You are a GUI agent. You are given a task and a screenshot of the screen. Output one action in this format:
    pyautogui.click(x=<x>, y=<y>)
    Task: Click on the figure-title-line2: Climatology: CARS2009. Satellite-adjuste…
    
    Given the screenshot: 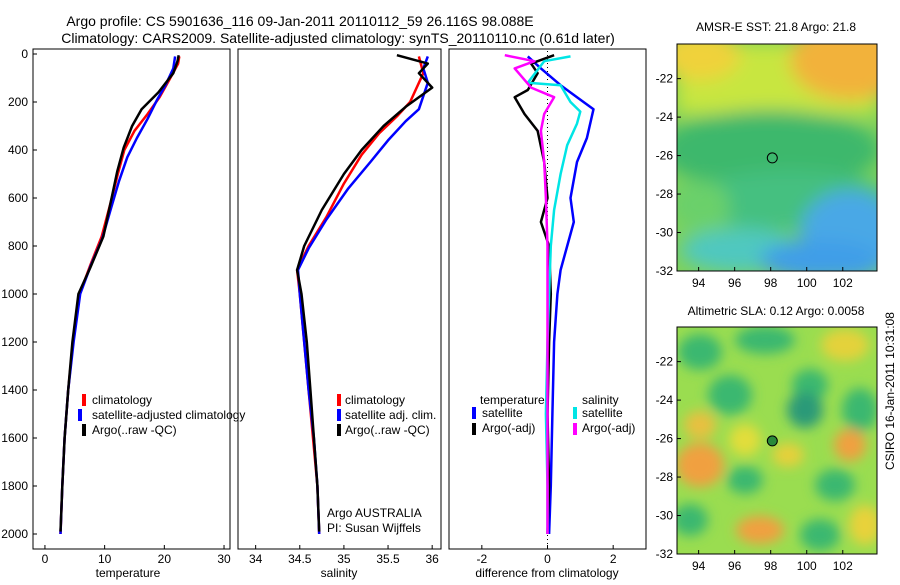 What is the action you would take?
    pyautogui.click(x=338, y=38)
    